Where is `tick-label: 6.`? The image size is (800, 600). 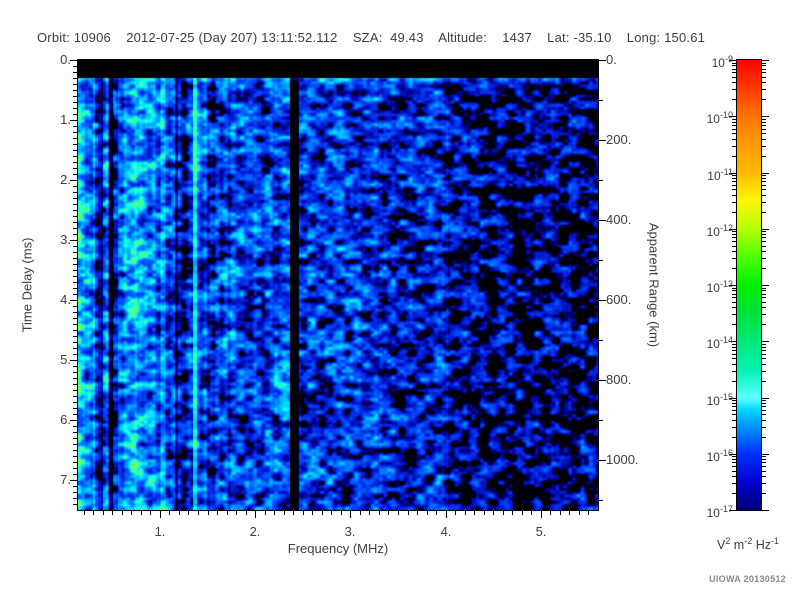
tick-label: 6. is located at coordinates (65, 419).